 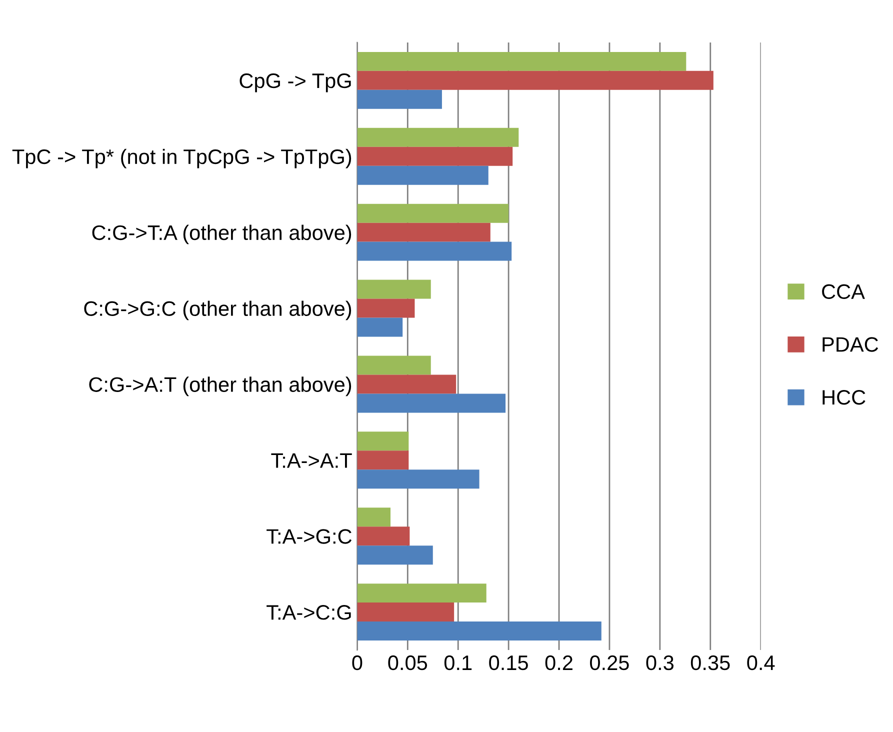 I want to click on legend-label: CCA, so click(x=843, y=292).